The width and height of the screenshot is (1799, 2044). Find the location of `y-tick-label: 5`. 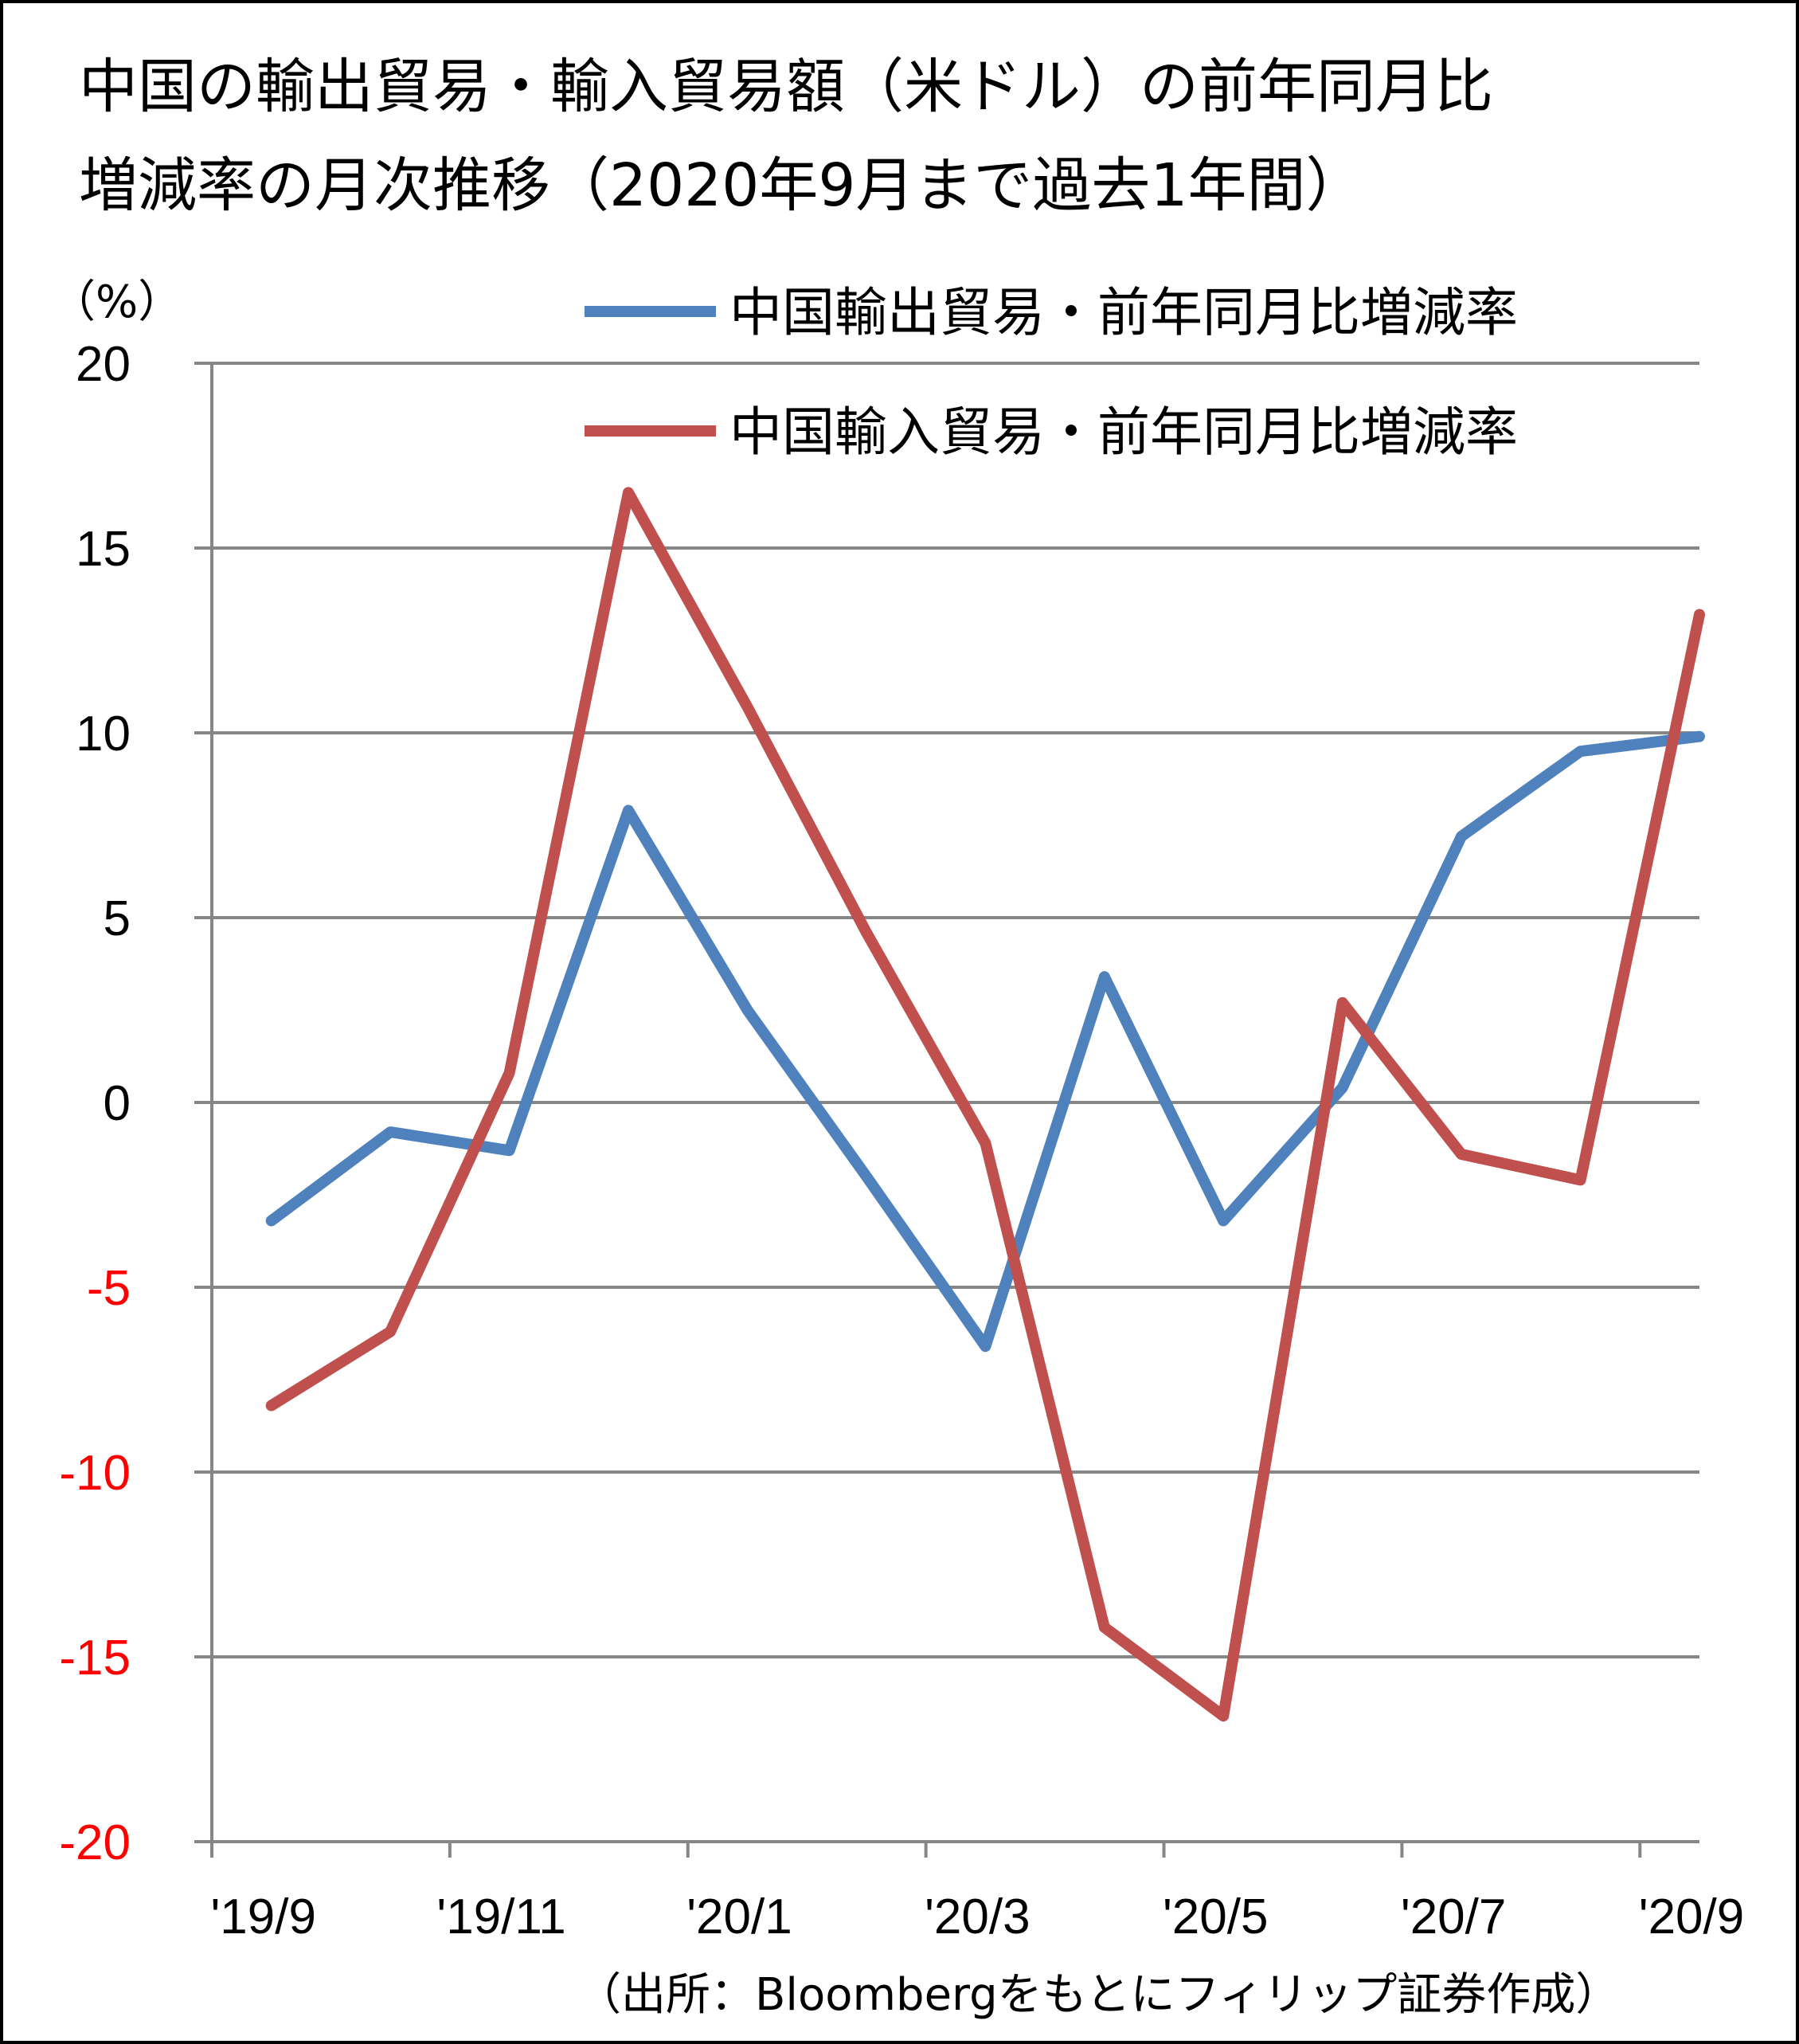

y-tick-label: 5 is located at coordinates (117, 919).